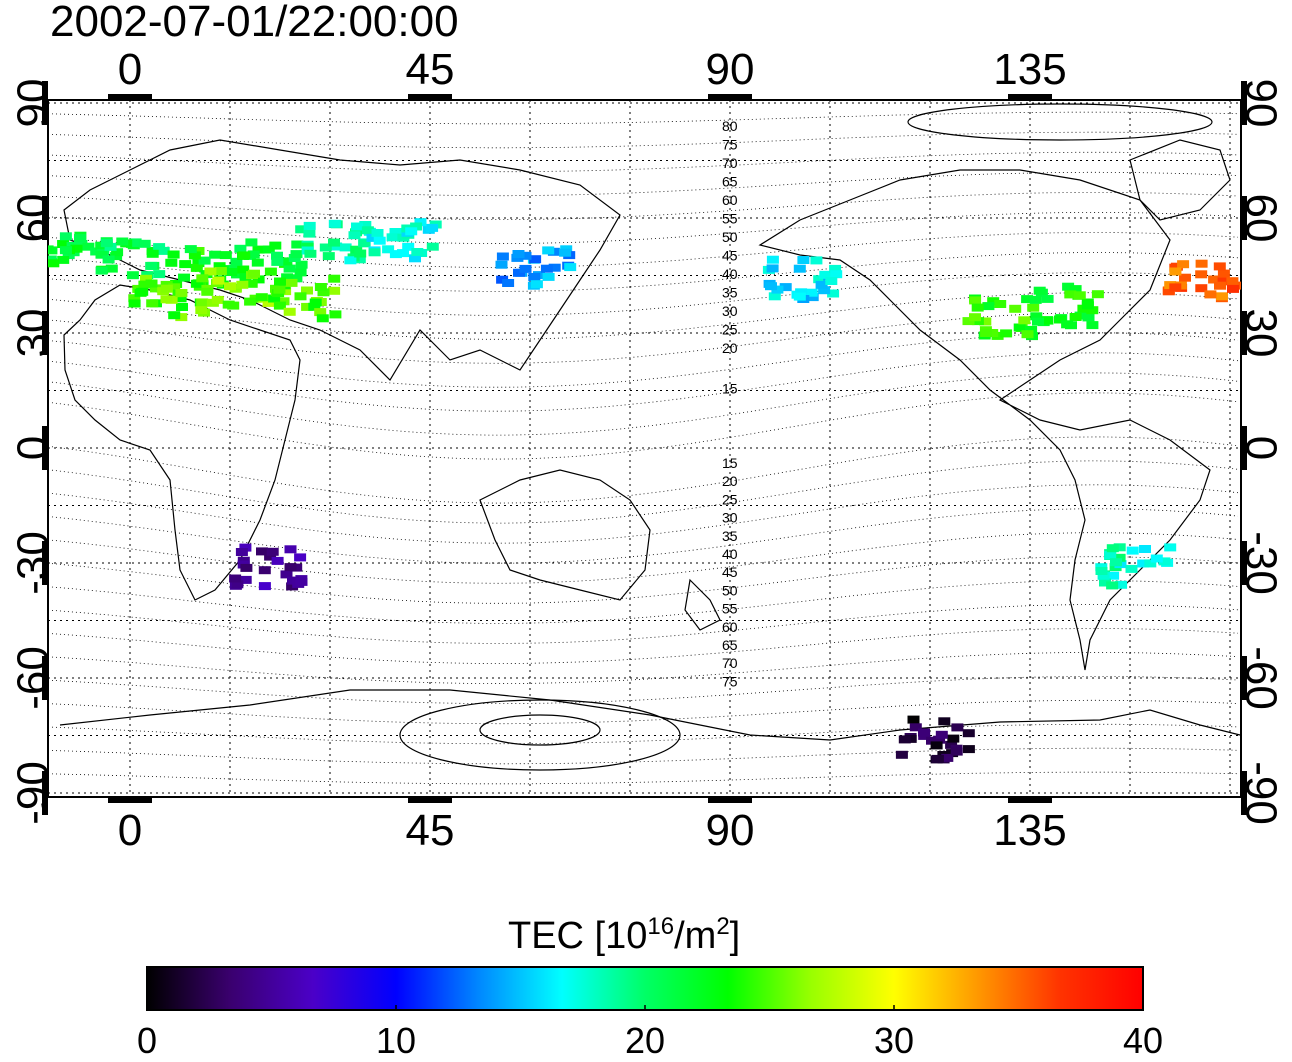 The height and width of the screenshot is (1062, 1292). Describe the element at coordinates (32, 448) in the screenshot. I see `y-tick-label-left: 0` at that location.